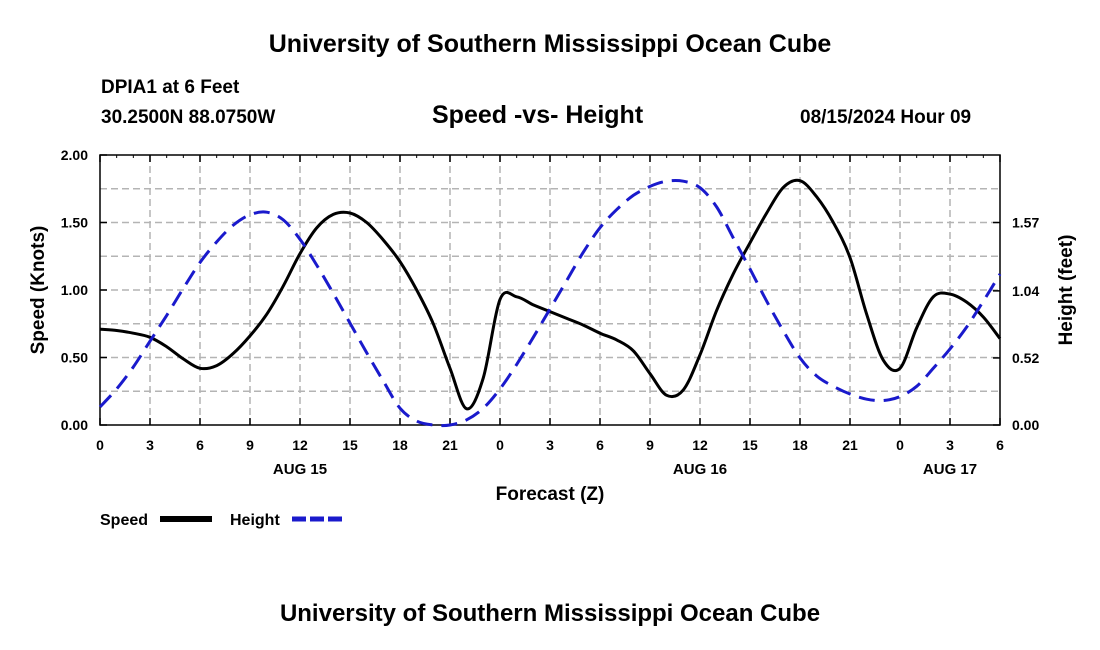 This screenshot has width=1100, height=650. What do you see at coordinates (1025, 223) in the screenshot?
I see `y2-tick-label: 1.57` at bounding box center [1025, 223].